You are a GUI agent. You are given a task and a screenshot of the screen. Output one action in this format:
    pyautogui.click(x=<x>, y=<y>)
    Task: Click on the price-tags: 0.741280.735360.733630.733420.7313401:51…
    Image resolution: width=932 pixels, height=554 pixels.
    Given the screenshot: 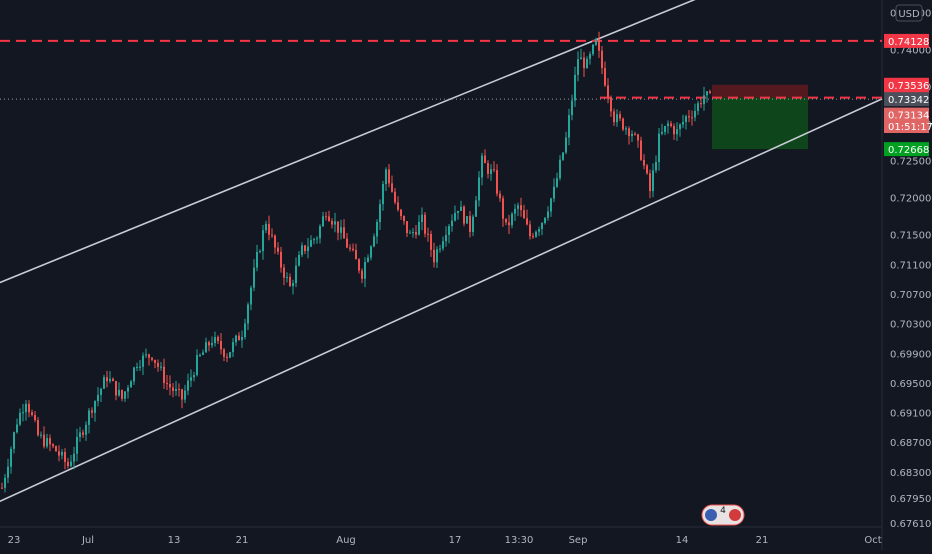 What is the action you would take?
    pyautogui.click(x=908, y=95)
    